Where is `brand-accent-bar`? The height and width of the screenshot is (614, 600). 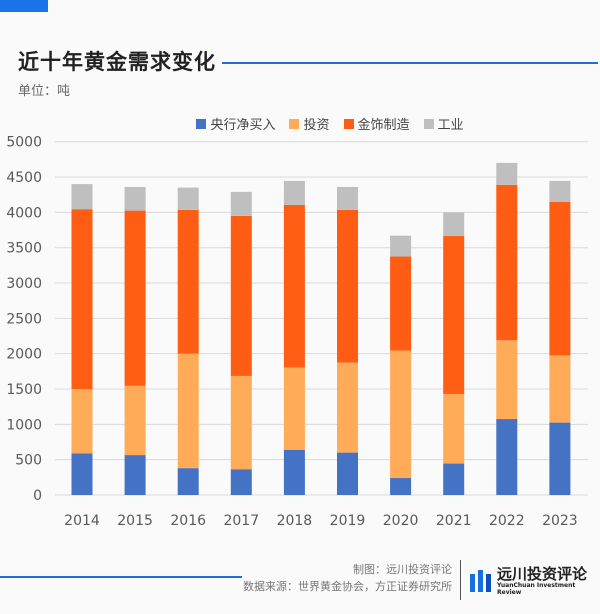
brand-accent-bar is located at coordinates (24, 6).